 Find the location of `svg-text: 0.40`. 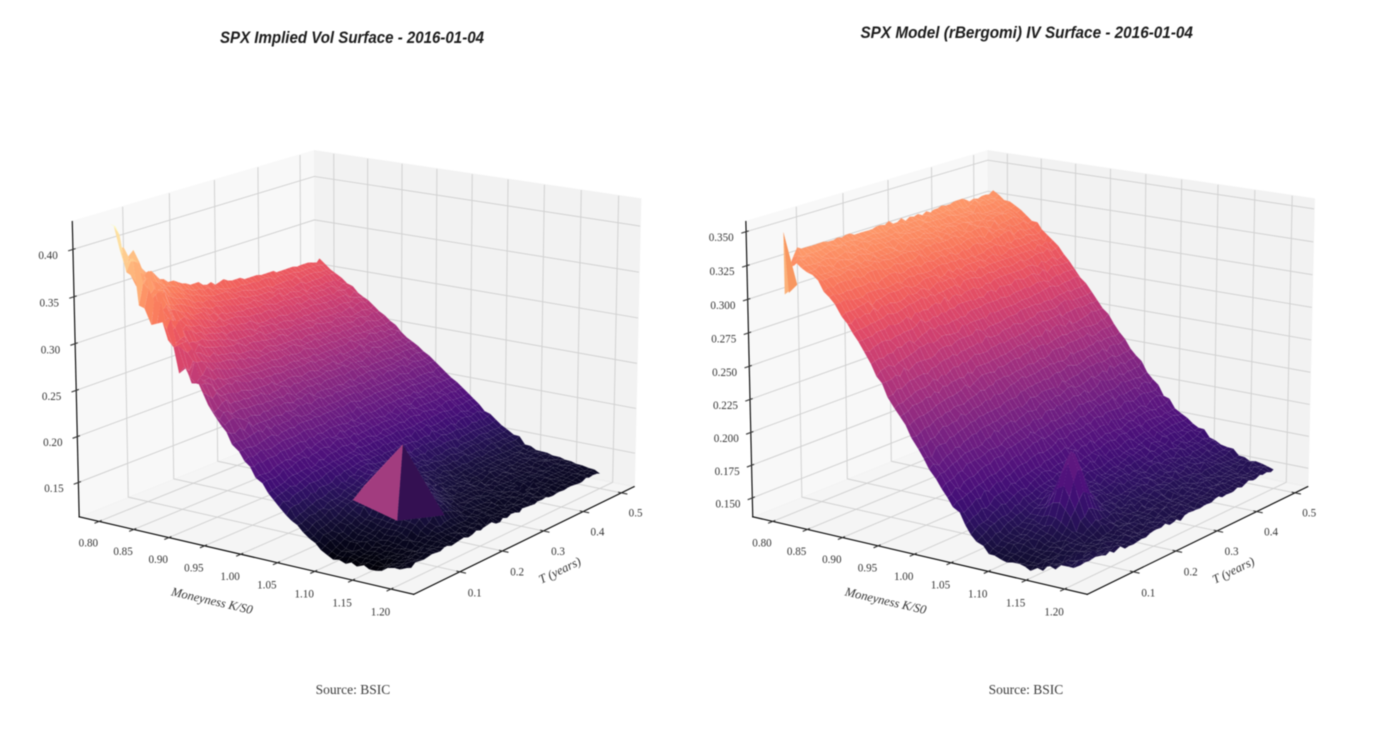

svg-text: 0.40 is located at coordinates (48, 256).